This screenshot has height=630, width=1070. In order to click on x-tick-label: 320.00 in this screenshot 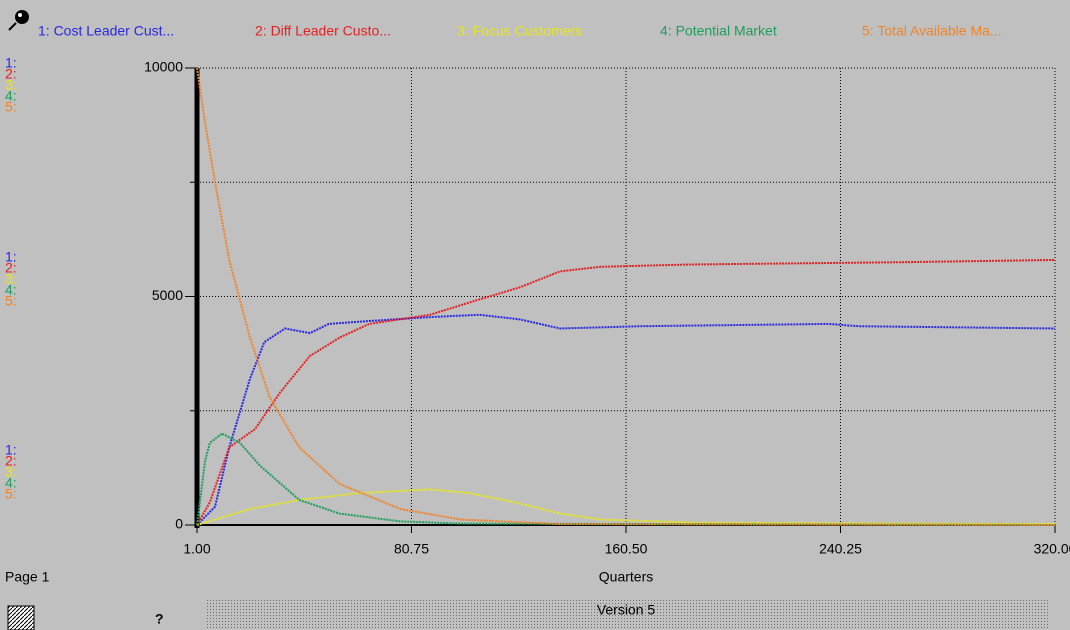, I will do `click(1052, 549)`.